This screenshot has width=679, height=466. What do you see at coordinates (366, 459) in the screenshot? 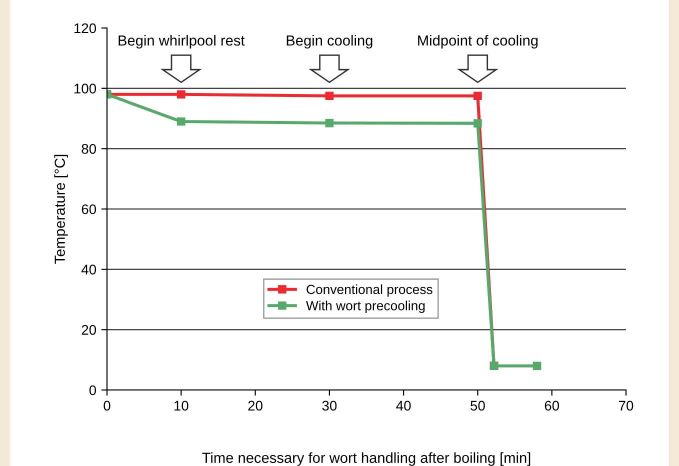
I see `x-axis-title: Time necessary for wort handling after boiling [min]` at bounding box center [366, 459].